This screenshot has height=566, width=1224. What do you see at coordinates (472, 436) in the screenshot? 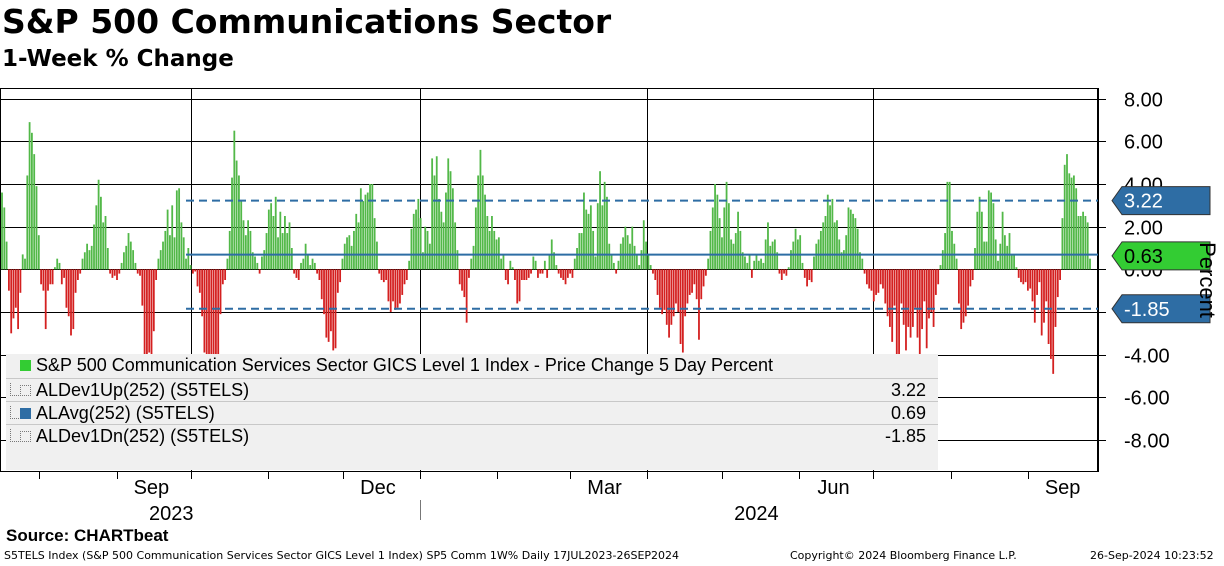
I see `legend-row-dev-down: ALDev1Dn(252) (S5TELS) -1.85` at bounding box center [472, 436].